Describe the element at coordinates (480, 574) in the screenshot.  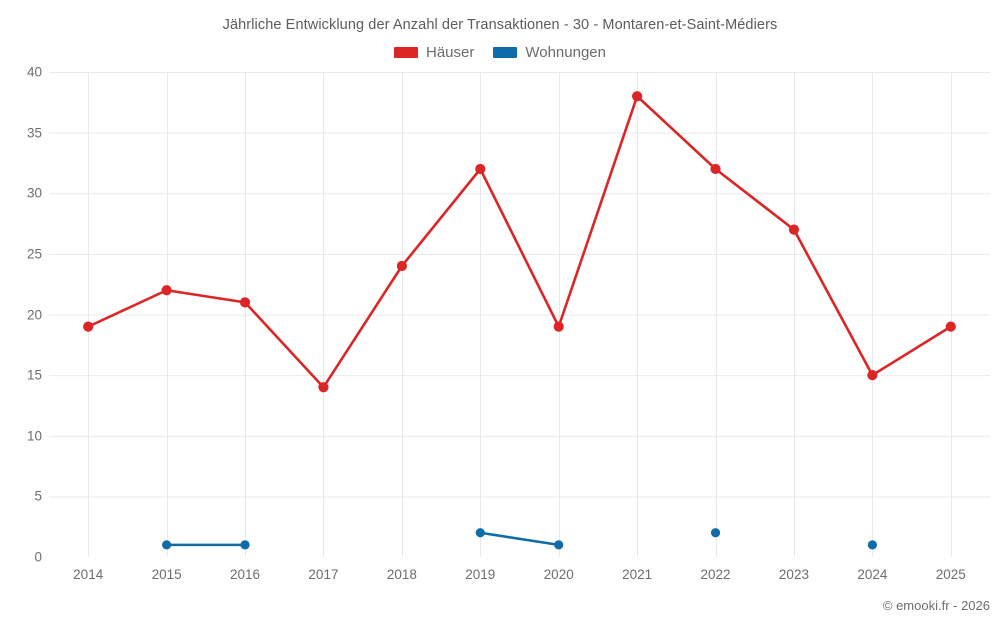
I see `x-axis-tick-label: 2019` at that location.